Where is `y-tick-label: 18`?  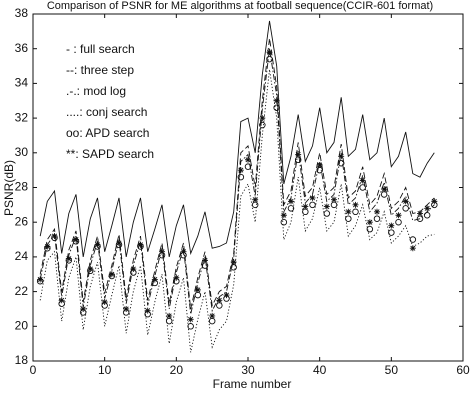
y-tick-label: 18 is located at coordinates (22, 360).